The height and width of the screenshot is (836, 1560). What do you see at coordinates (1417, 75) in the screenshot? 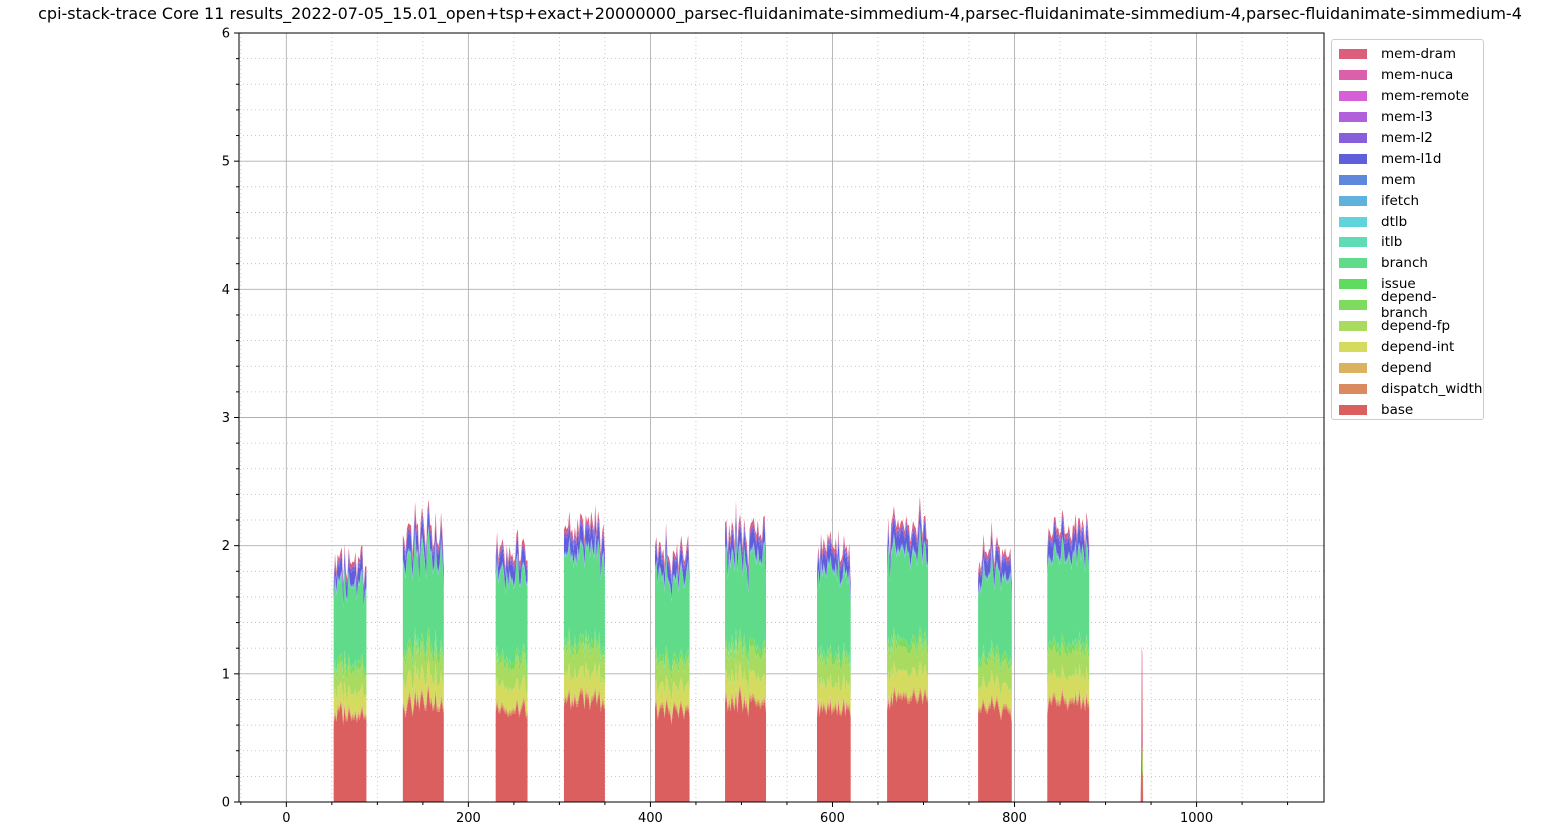
I see `legend-label: mem-nuca` at bounding box center [1417, 75].